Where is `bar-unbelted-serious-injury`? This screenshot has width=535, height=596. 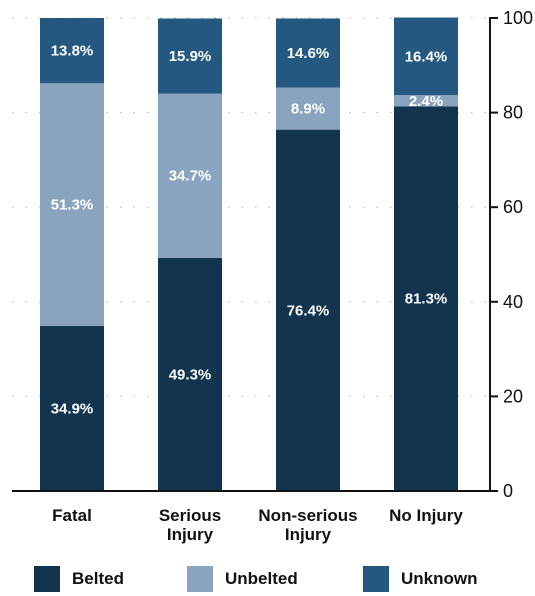
bar-unbelted-serious-injury is located at coordinates (190, 175).